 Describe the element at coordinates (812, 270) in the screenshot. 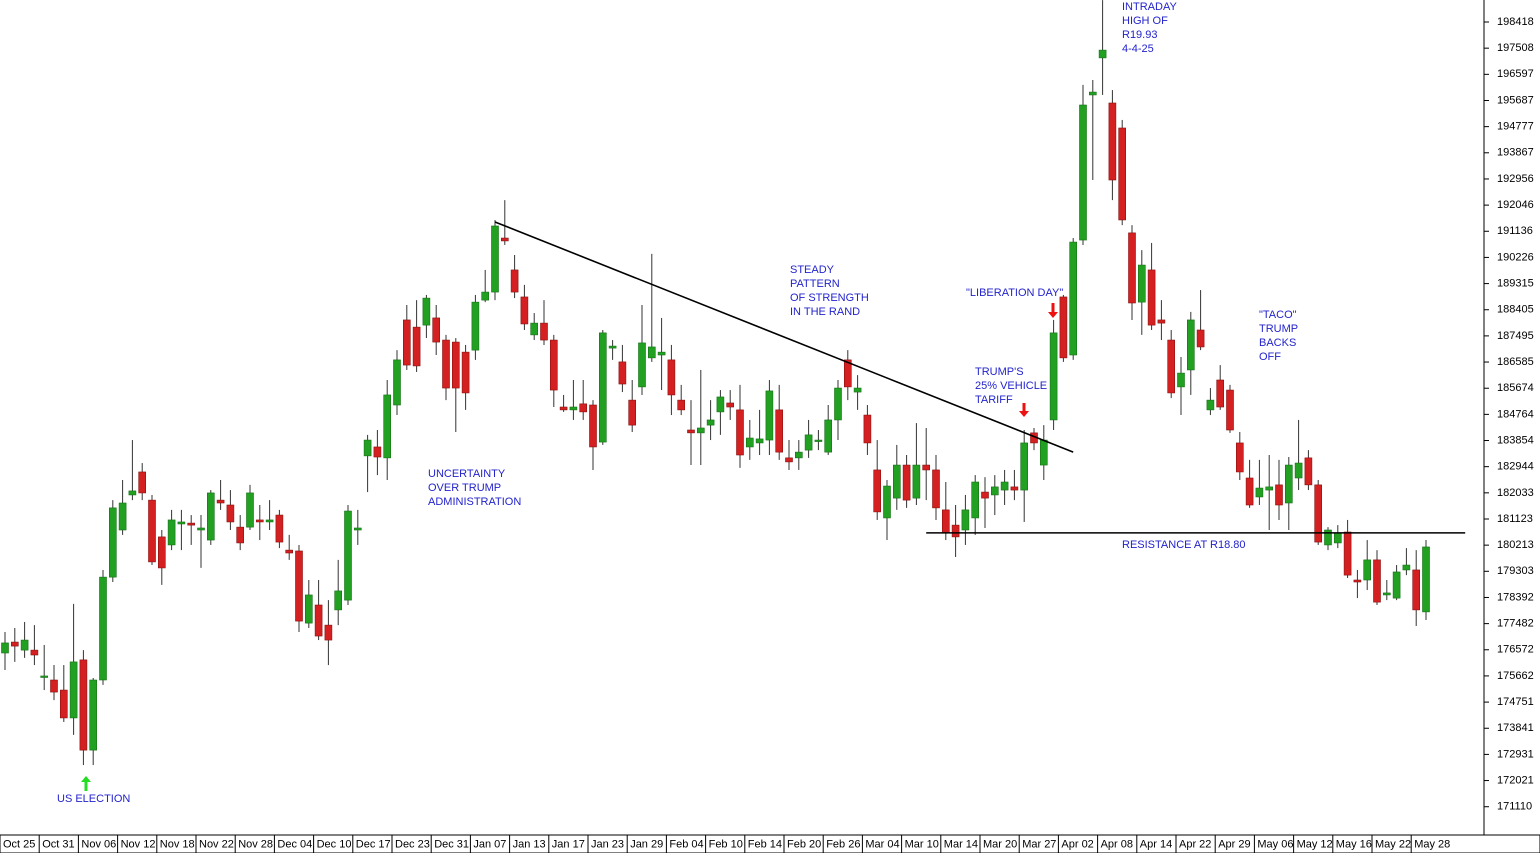

I see `annotation: STEADY` at that location.